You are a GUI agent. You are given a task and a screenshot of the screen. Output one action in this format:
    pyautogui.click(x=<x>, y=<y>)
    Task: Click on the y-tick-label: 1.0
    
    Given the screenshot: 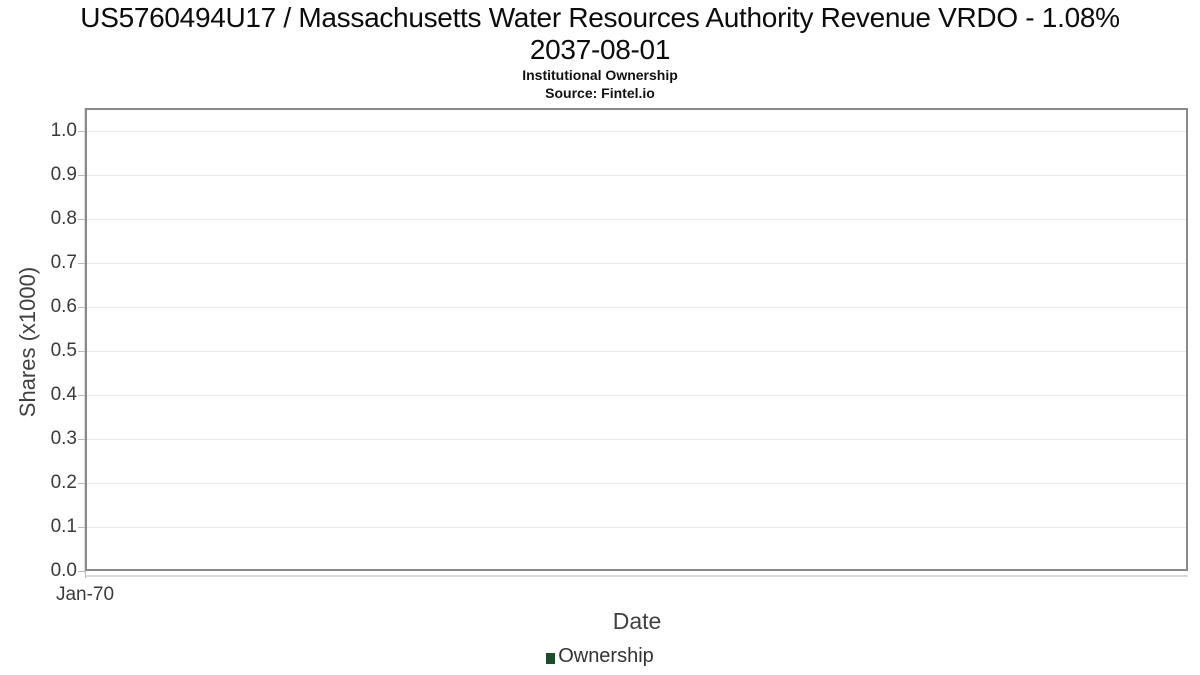 What is the action you would take?
    pyautogui.click(x=63, y=130)
    